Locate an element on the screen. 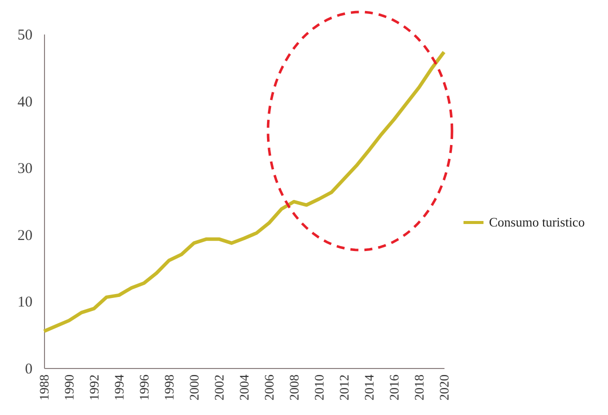 This screenshot has height=415, width=608. x-tick-label: 2012 is located at coordinates (344, 387).